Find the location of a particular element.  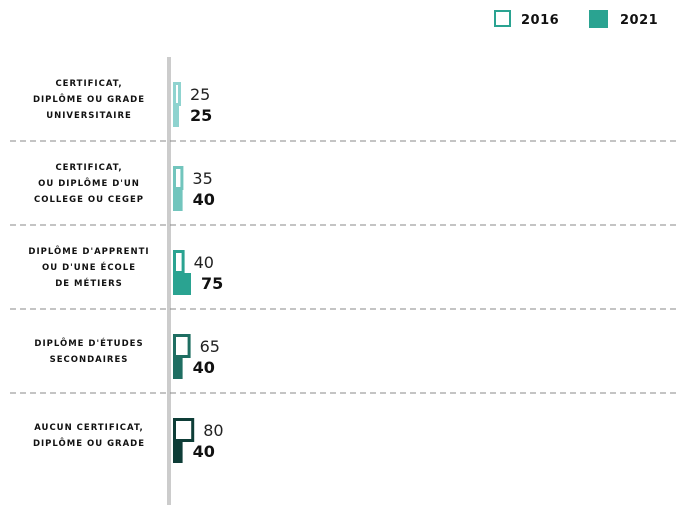

legend: 2016 2021 is located at coordinates (576, 19).